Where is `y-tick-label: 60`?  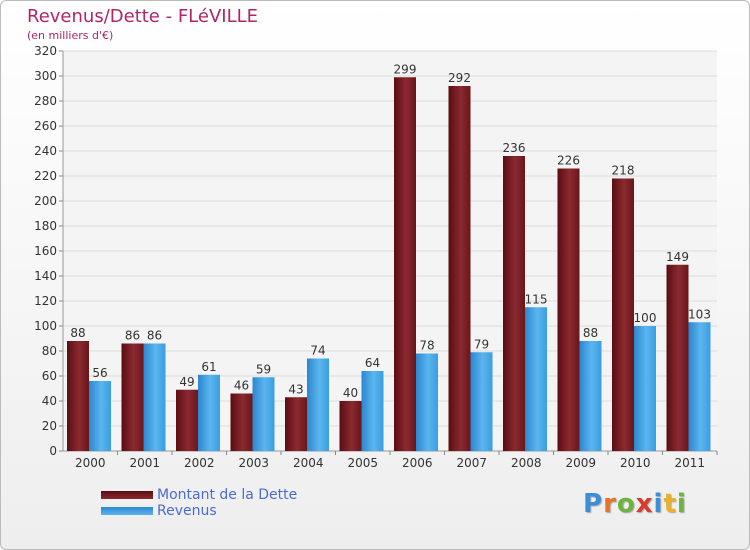 y-tick-label: 60 is located at coordinates (49, 376).